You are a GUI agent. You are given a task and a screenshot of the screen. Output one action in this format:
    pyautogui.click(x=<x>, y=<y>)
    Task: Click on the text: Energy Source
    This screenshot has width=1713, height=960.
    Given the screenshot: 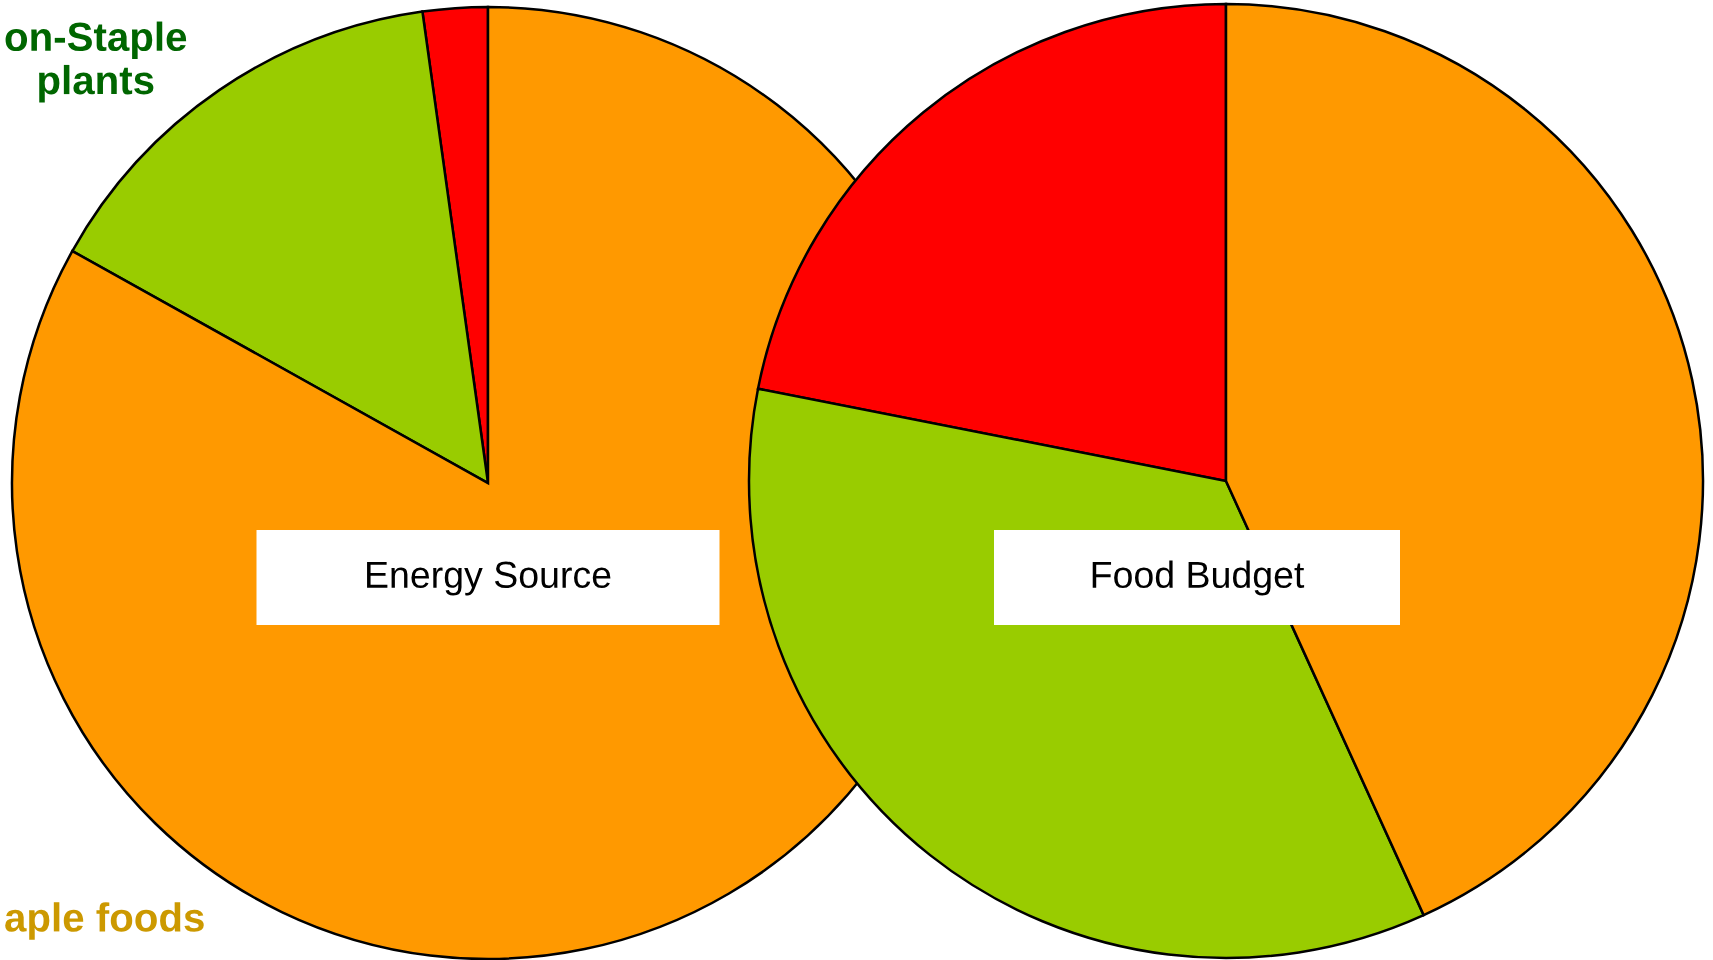 What is the action you would take?
    pyautogui.click(x=489, y=578)
    